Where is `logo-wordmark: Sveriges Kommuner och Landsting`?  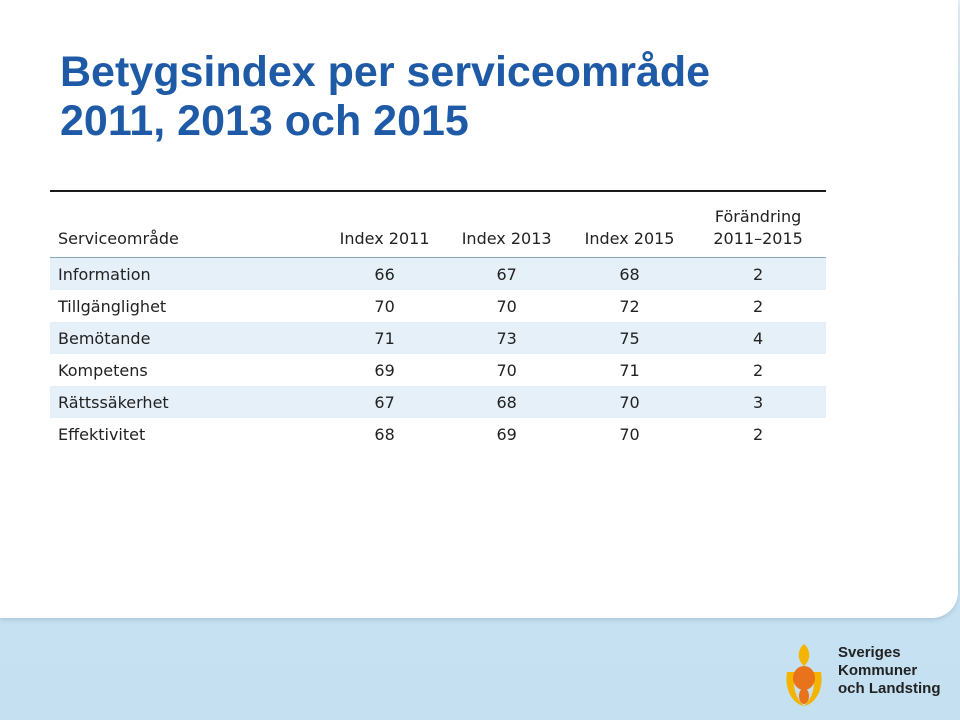
logo-wordmark: Sveriges Kommuner och Landsting is located at coordinates (889, 671).